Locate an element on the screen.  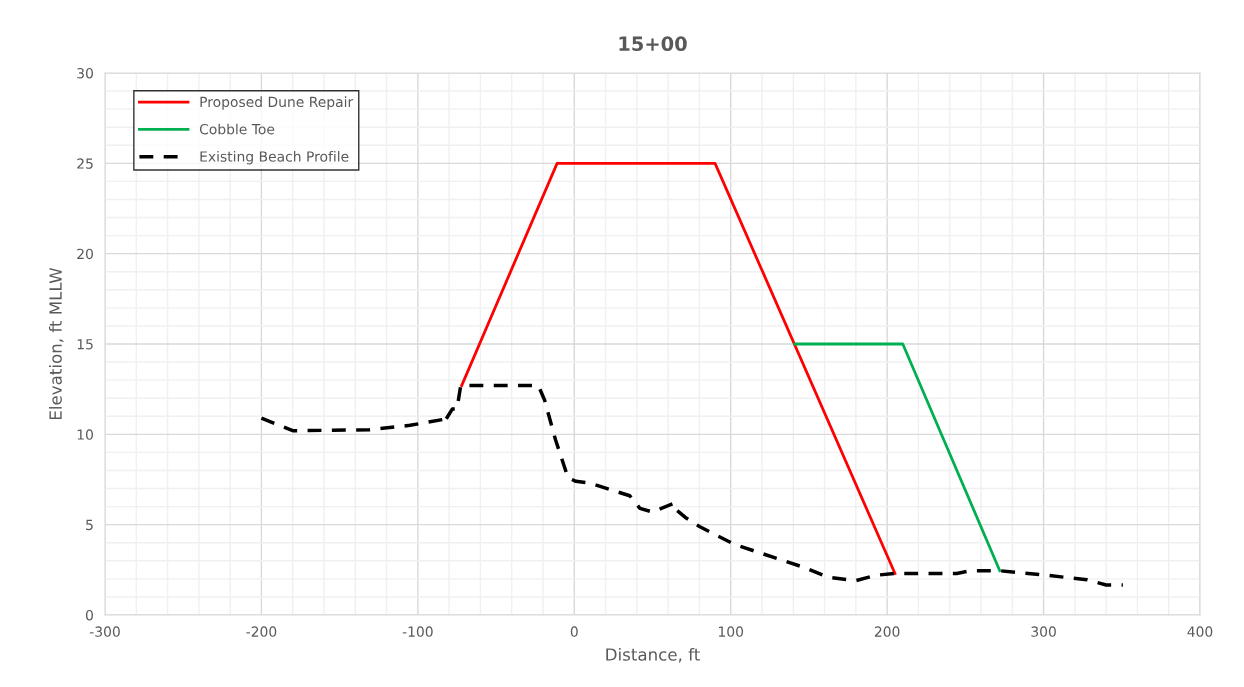
chart-title: 15+00 is located at coordinates (653, 44).